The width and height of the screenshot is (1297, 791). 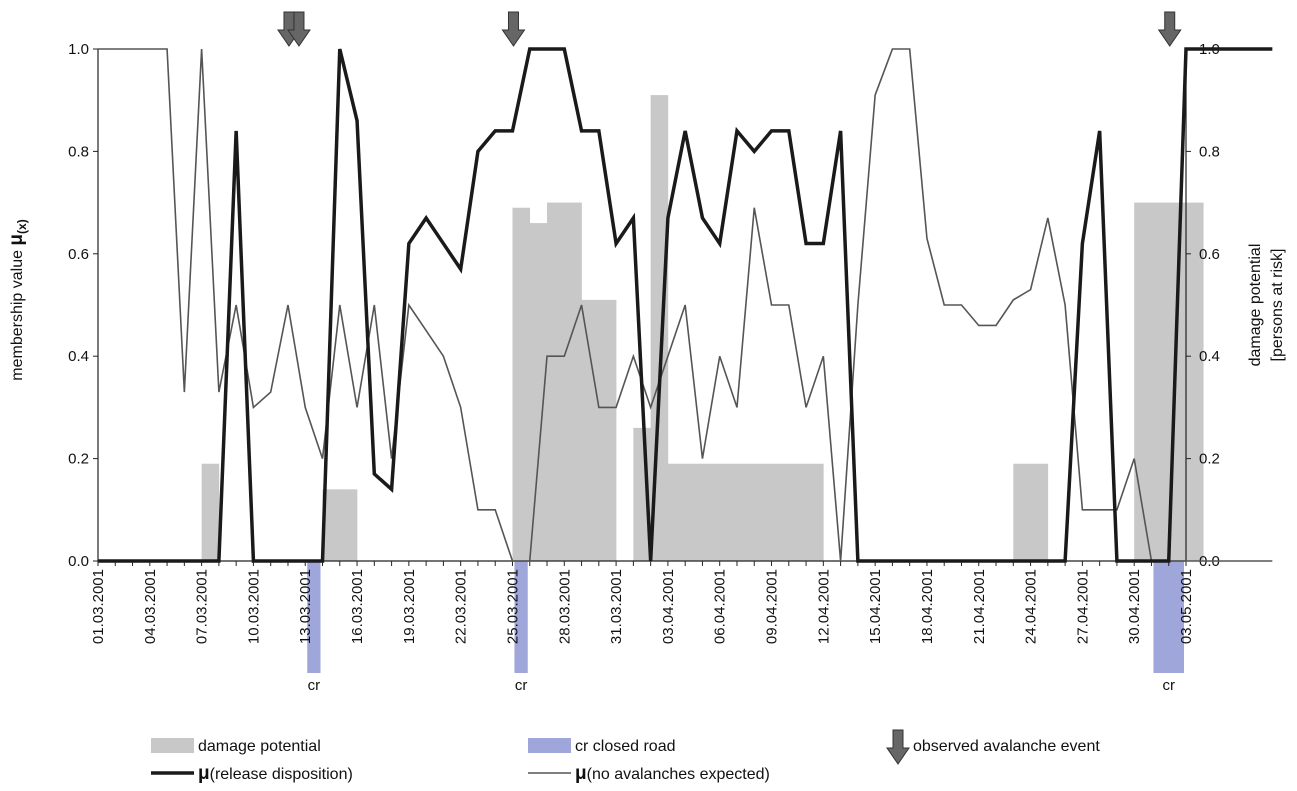 What do you see at coordinates (823, 606) in the screenshot?
I see `x-tick-label: 12.04.2001` at bounding box center [823, 606].